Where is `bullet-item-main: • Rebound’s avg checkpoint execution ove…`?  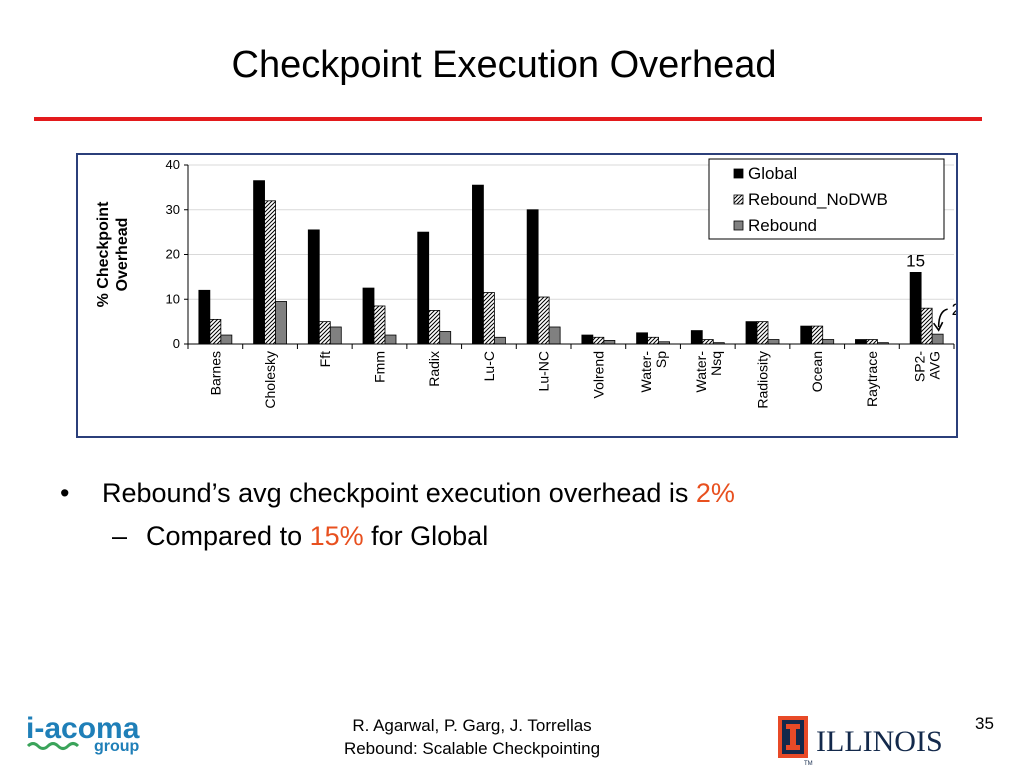
bullet-item-main: • Rebound’s avg checkpoint execution ove… is located at coordinates (397, 493).